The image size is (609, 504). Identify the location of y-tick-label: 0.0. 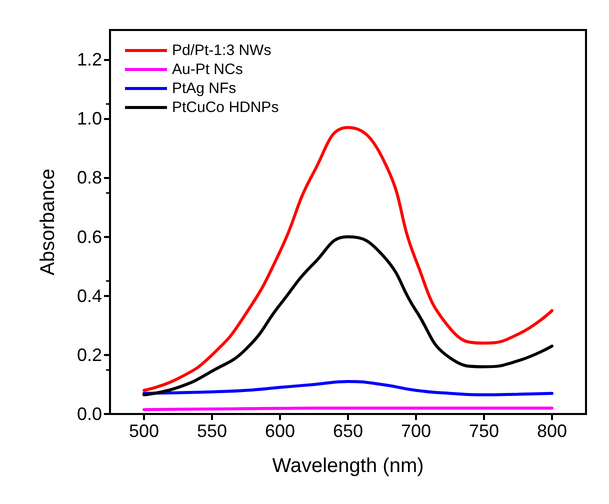
(89, 414).